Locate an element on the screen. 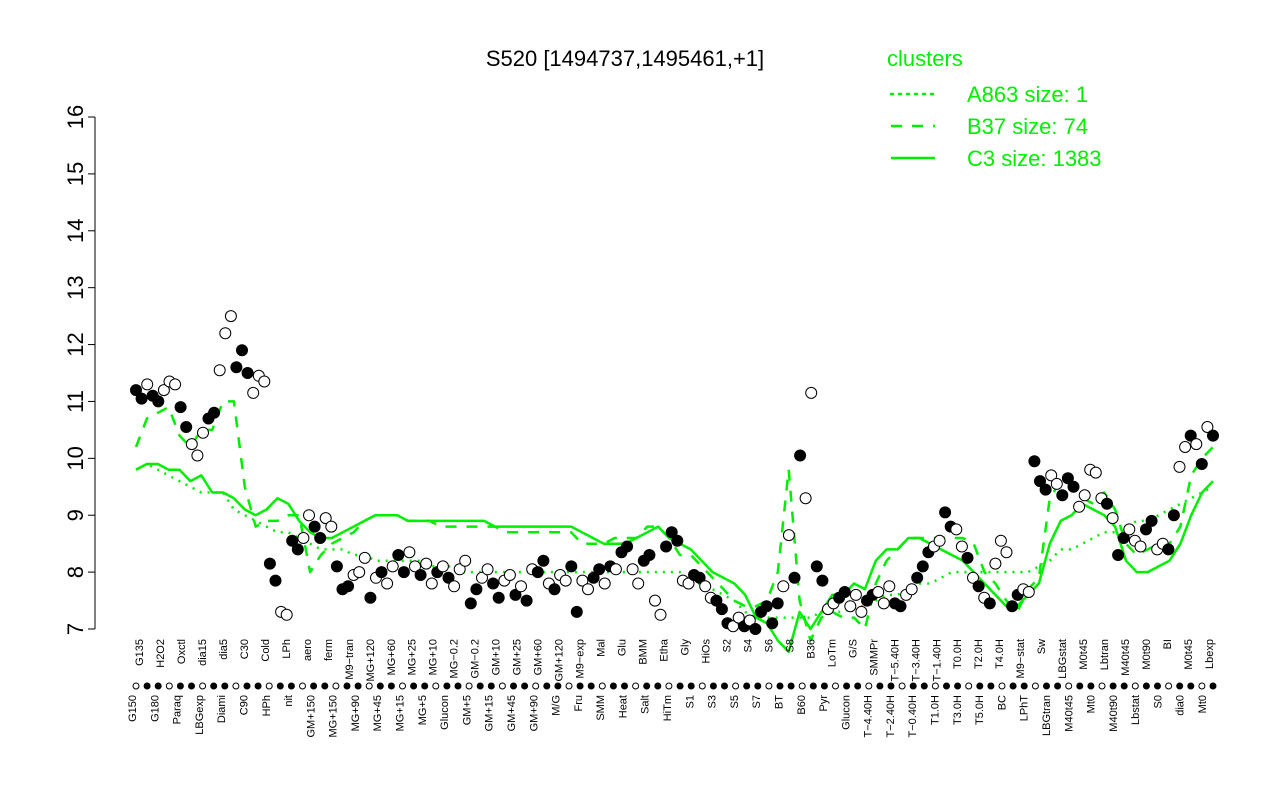 The height and width of the screenshot is (805, 1280). x-tick-label: LPh is located at coordinates (287, 649).